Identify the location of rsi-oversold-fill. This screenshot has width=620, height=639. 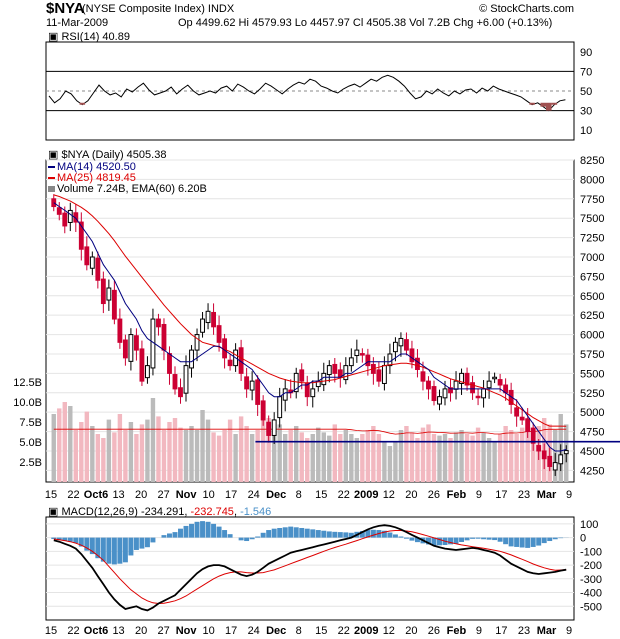
(554, 103).